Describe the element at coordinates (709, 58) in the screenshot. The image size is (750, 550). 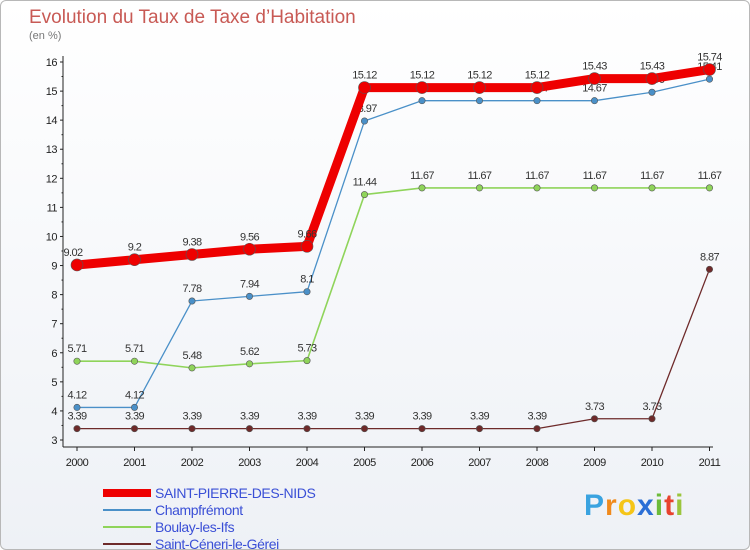
I see `data-label-saint-pierre-des-nids: 15.74` at that location.